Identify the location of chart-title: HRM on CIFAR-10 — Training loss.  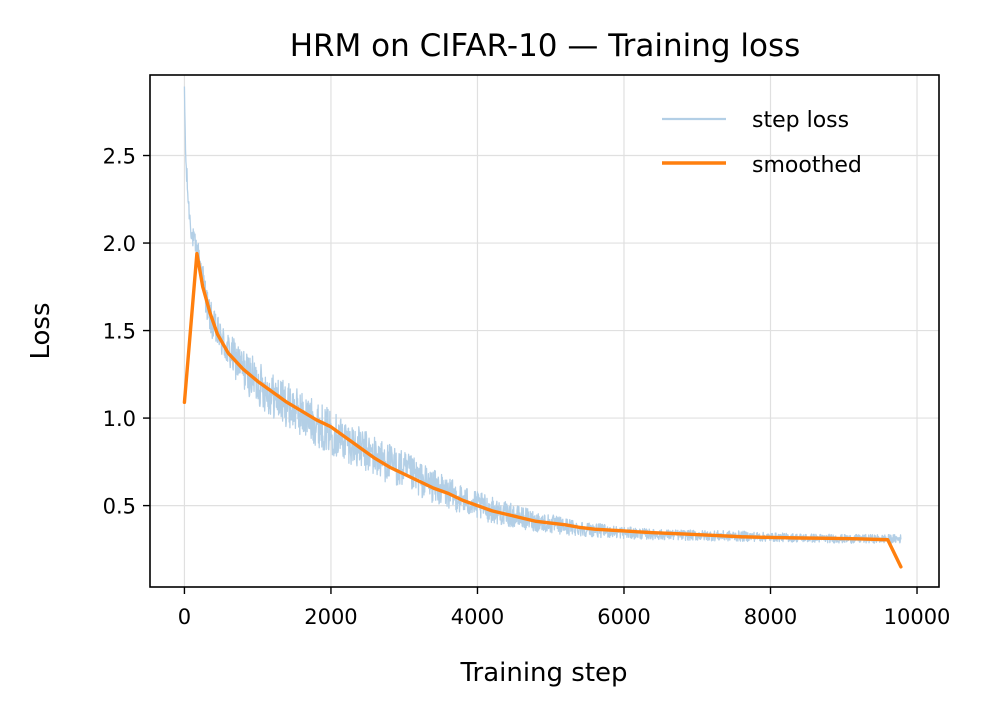
(545, 46).